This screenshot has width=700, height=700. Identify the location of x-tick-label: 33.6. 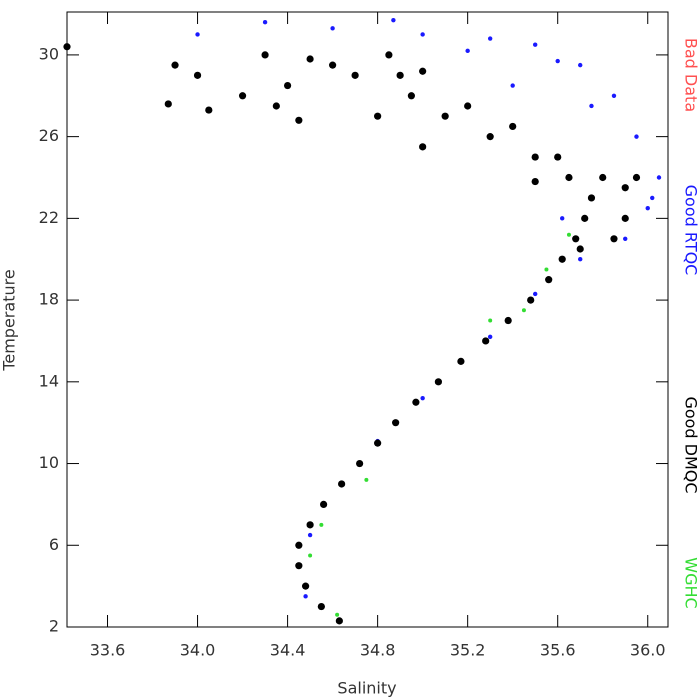
(108, 650).